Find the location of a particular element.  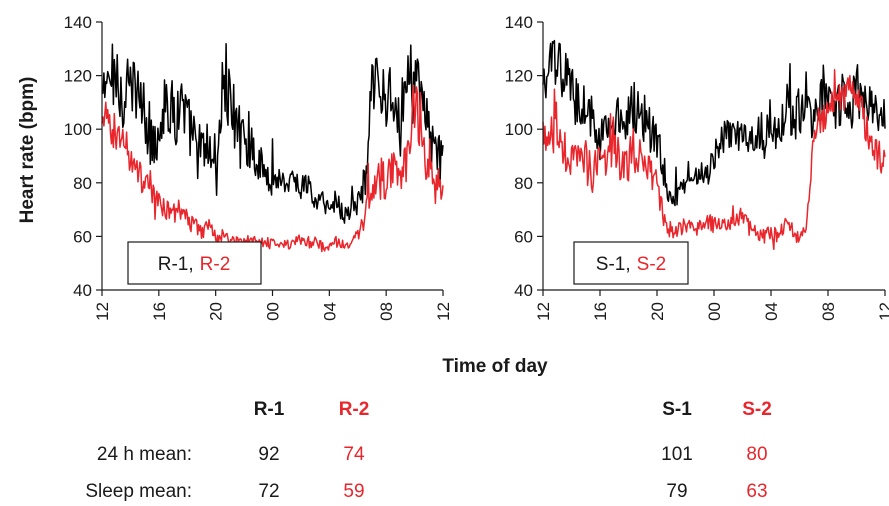

x-tick-label-R-6: 12 is located at coordinates (443, 311).